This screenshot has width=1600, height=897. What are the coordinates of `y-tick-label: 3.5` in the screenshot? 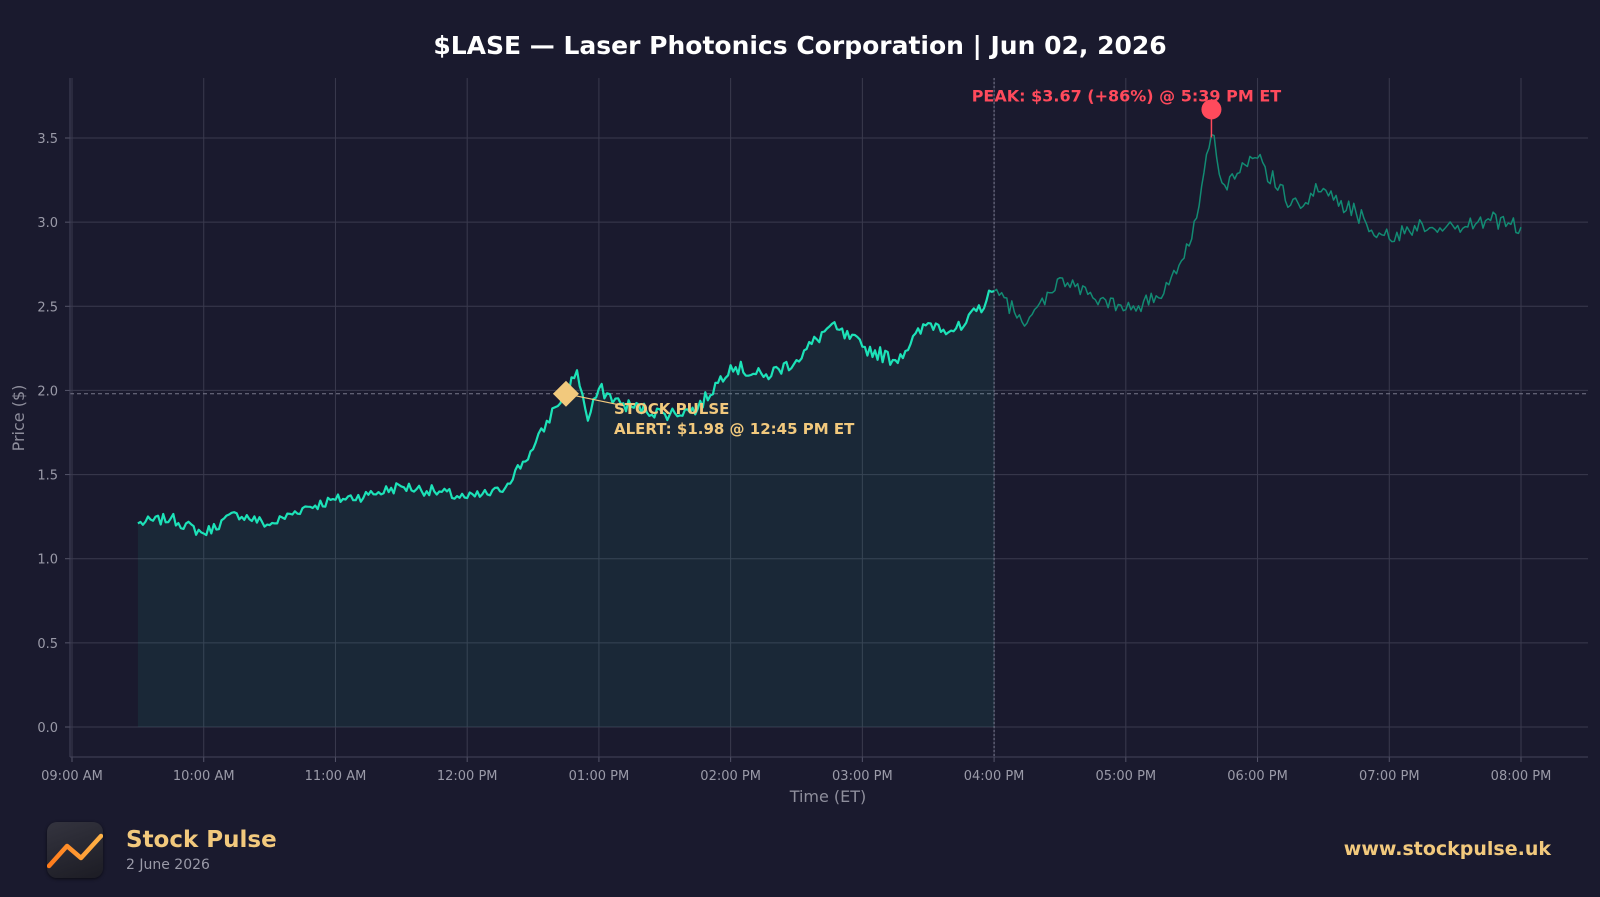 It's located at (47, 139).